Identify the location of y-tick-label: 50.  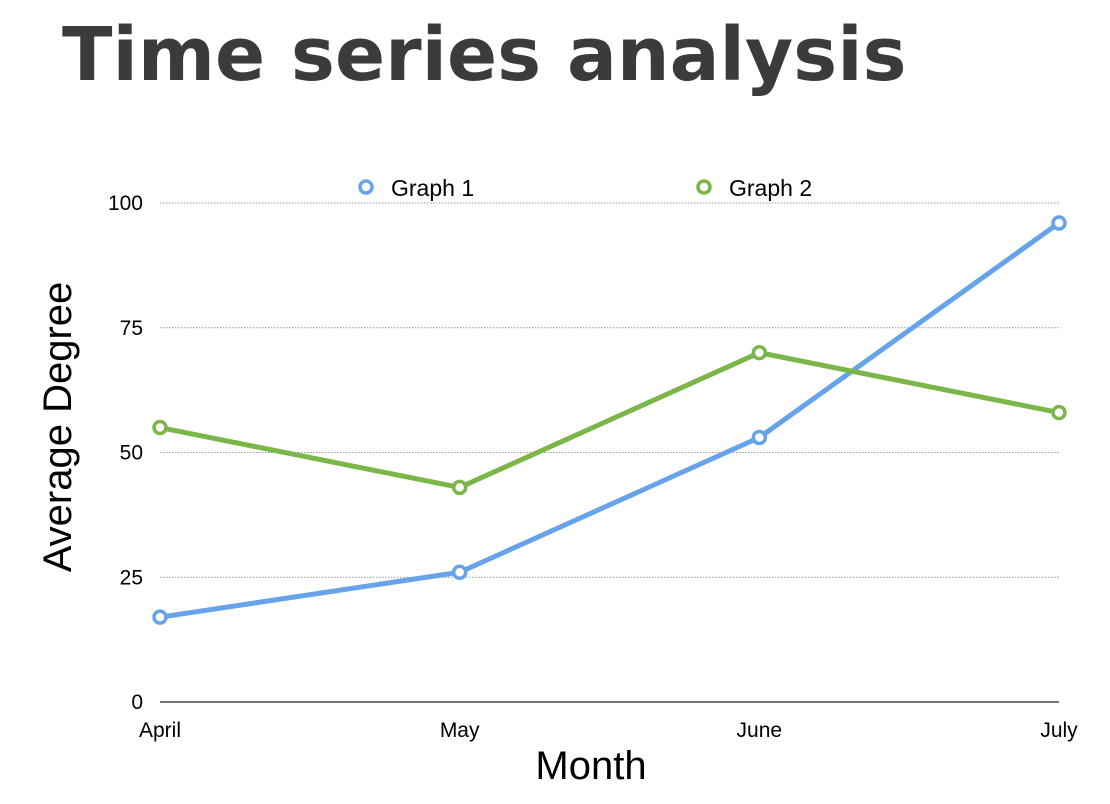
(131, 453).